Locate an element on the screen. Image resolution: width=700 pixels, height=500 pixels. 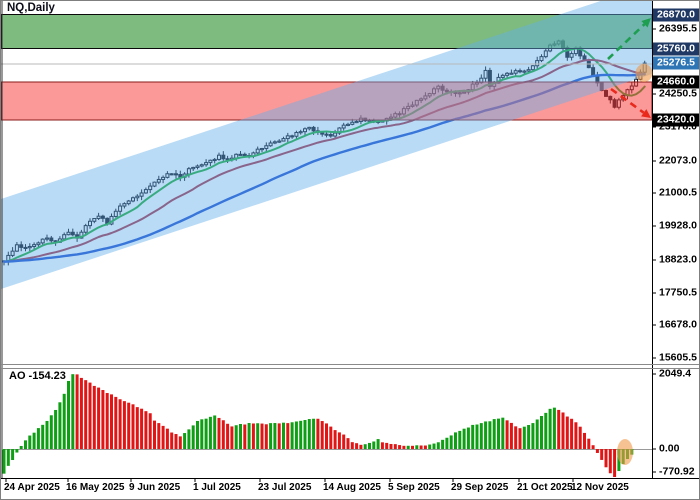
ao-indicator-label: AO -154.23 is located at coordinates (37, 376).